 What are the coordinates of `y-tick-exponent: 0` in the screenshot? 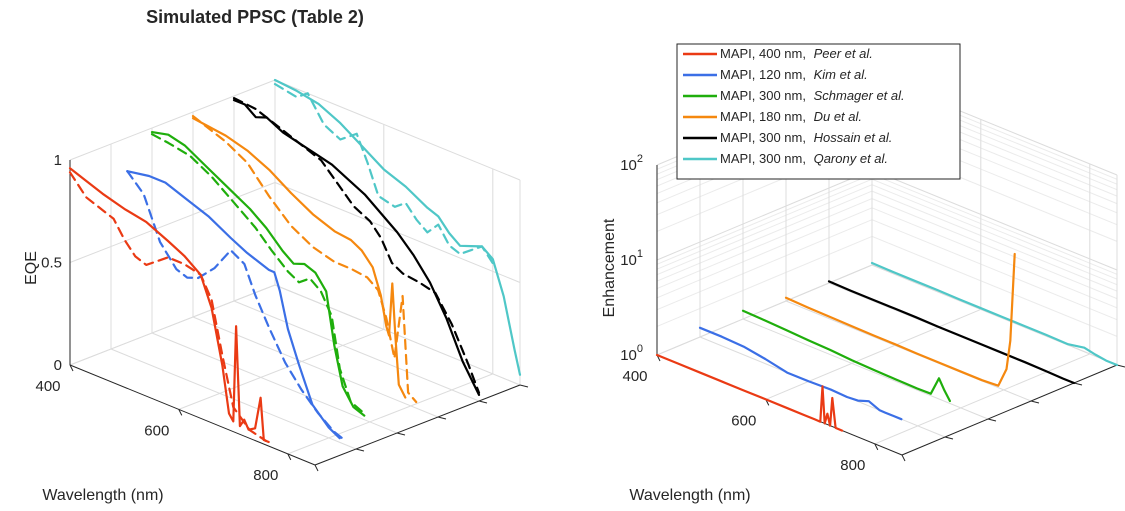 It's located at (640, 349).